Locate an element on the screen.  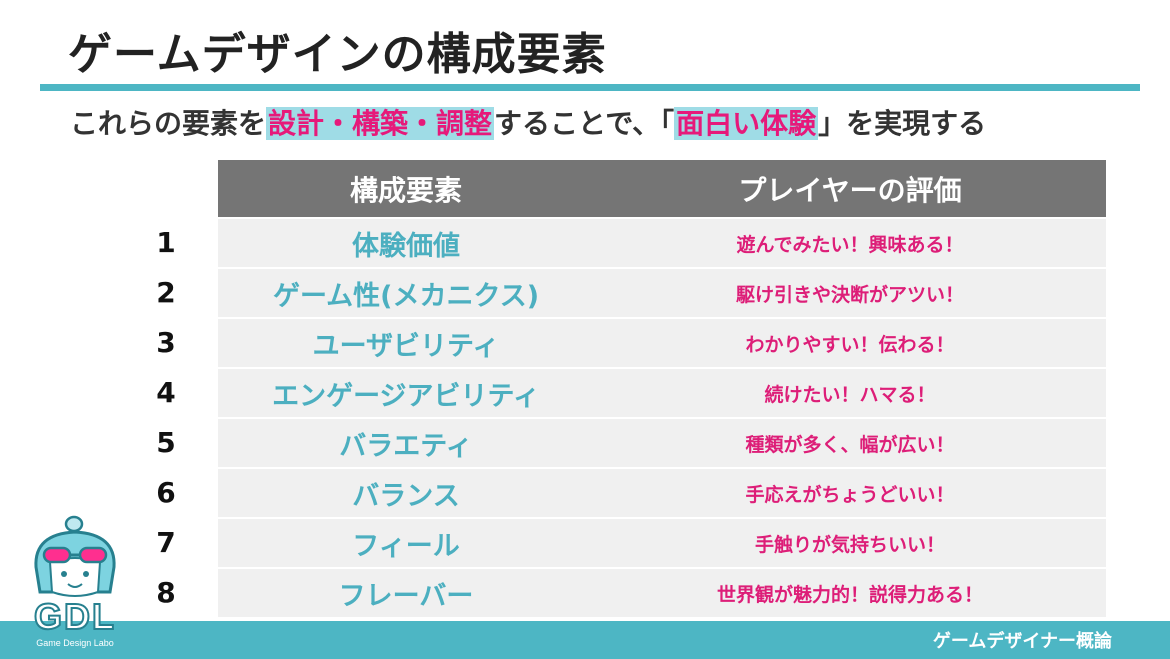
row-numbers: 1 2 3 4 5 6 7 8 is located at coordinates (166, 418).